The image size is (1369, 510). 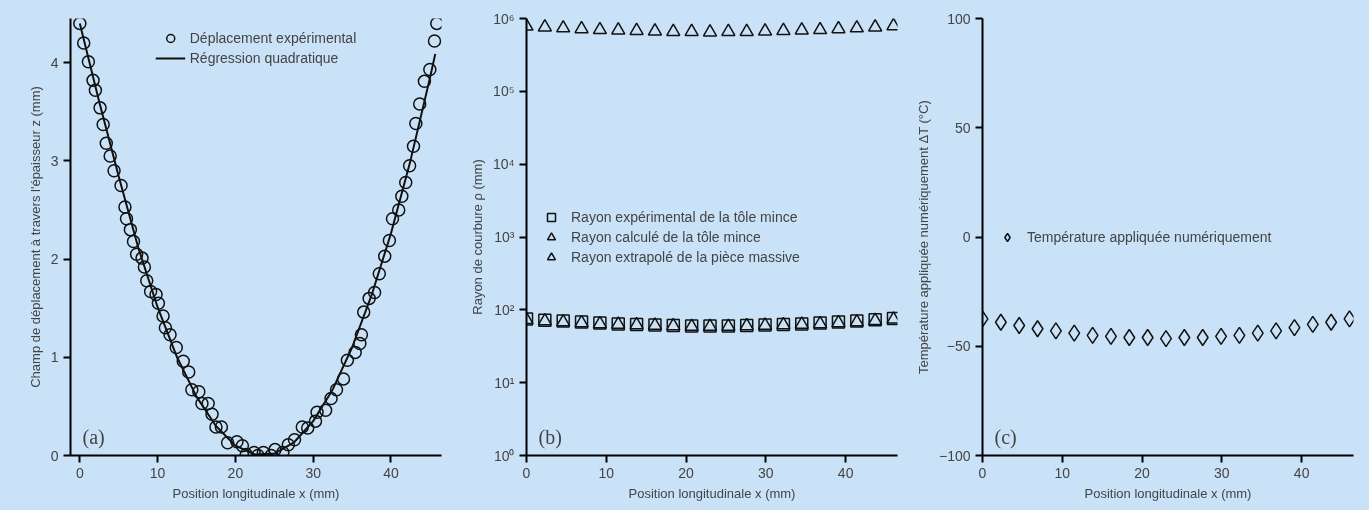 I want to click on y-tick-label: 50, so click(x=962, y=127).